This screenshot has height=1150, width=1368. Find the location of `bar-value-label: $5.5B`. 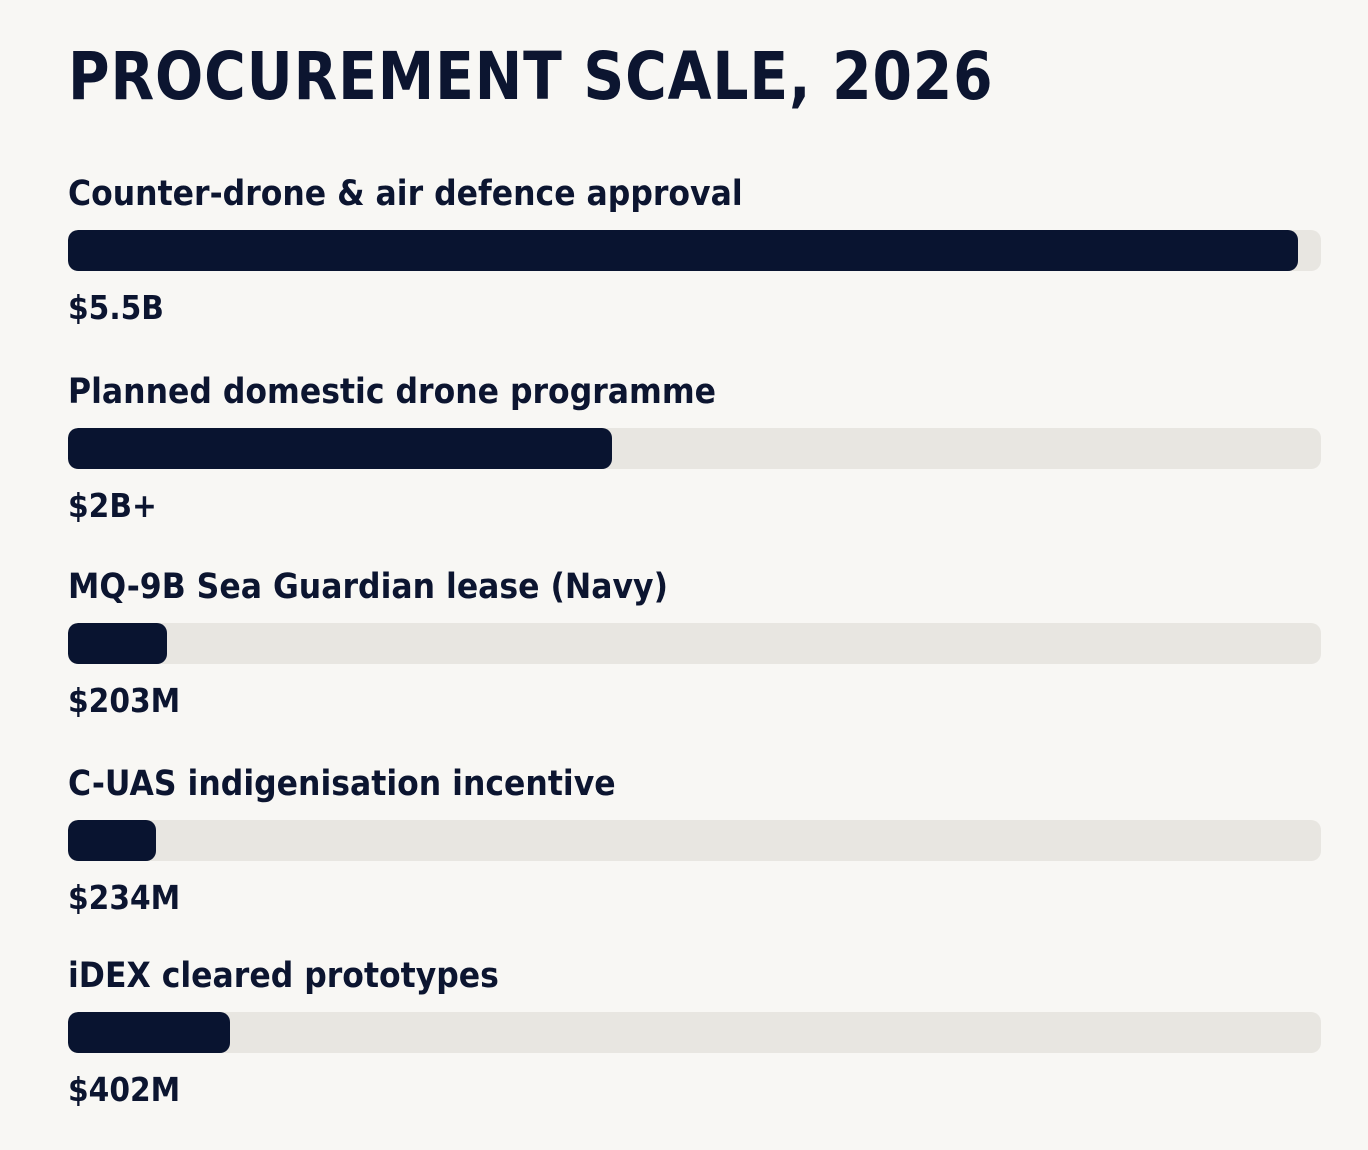

bar-value-label: $5.5B is located at coordinates (116, 307).